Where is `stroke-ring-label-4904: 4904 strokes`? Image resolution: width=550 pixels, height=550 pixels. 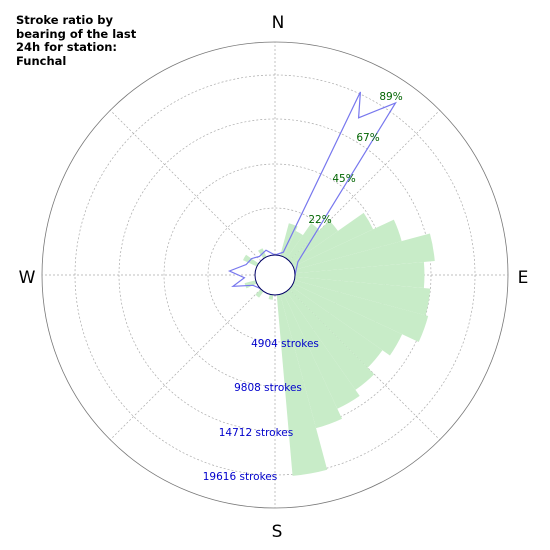 stroke-ring-label-4904: 4904 strokes is located at coordinates (285, 344).